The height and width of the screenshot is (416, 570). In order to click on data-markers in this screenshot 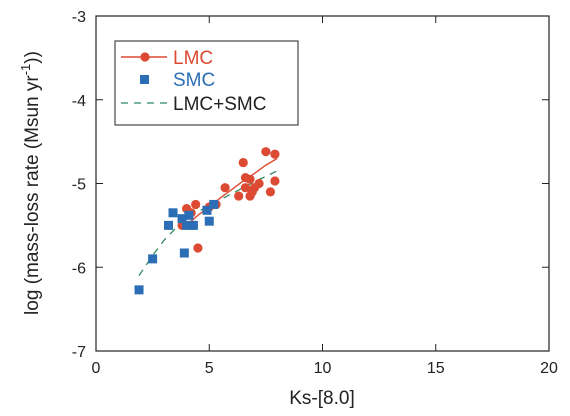, I will do `click(207, 221)`.